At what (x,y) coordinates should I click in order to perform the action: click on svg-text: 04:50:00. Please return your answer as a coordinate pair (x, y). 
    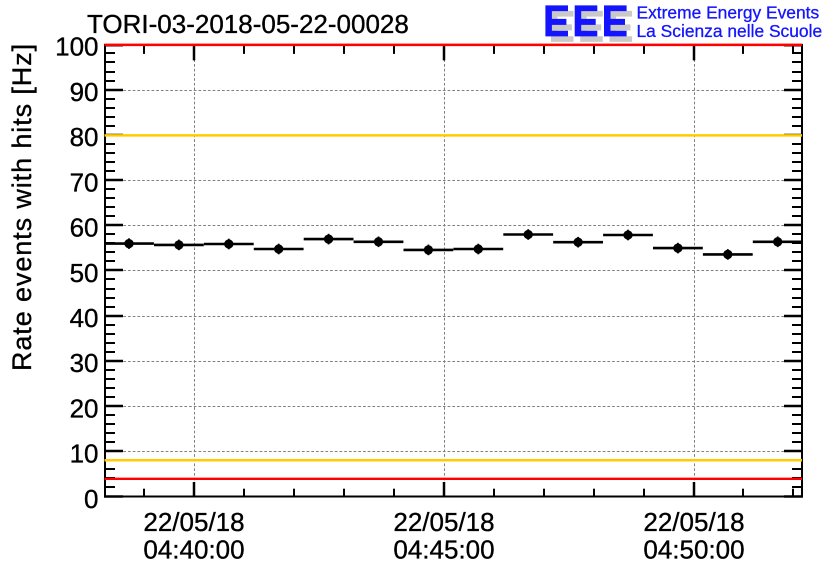
    Looking at the image, I should click on (693, 550).